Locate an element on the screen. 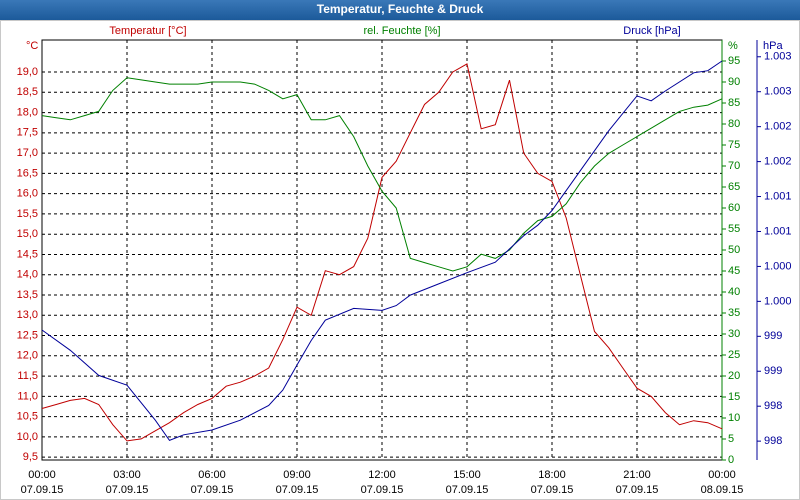 The image size is (800, 500). x-tick-label: 15:00 is located at coordinates (467, 475).